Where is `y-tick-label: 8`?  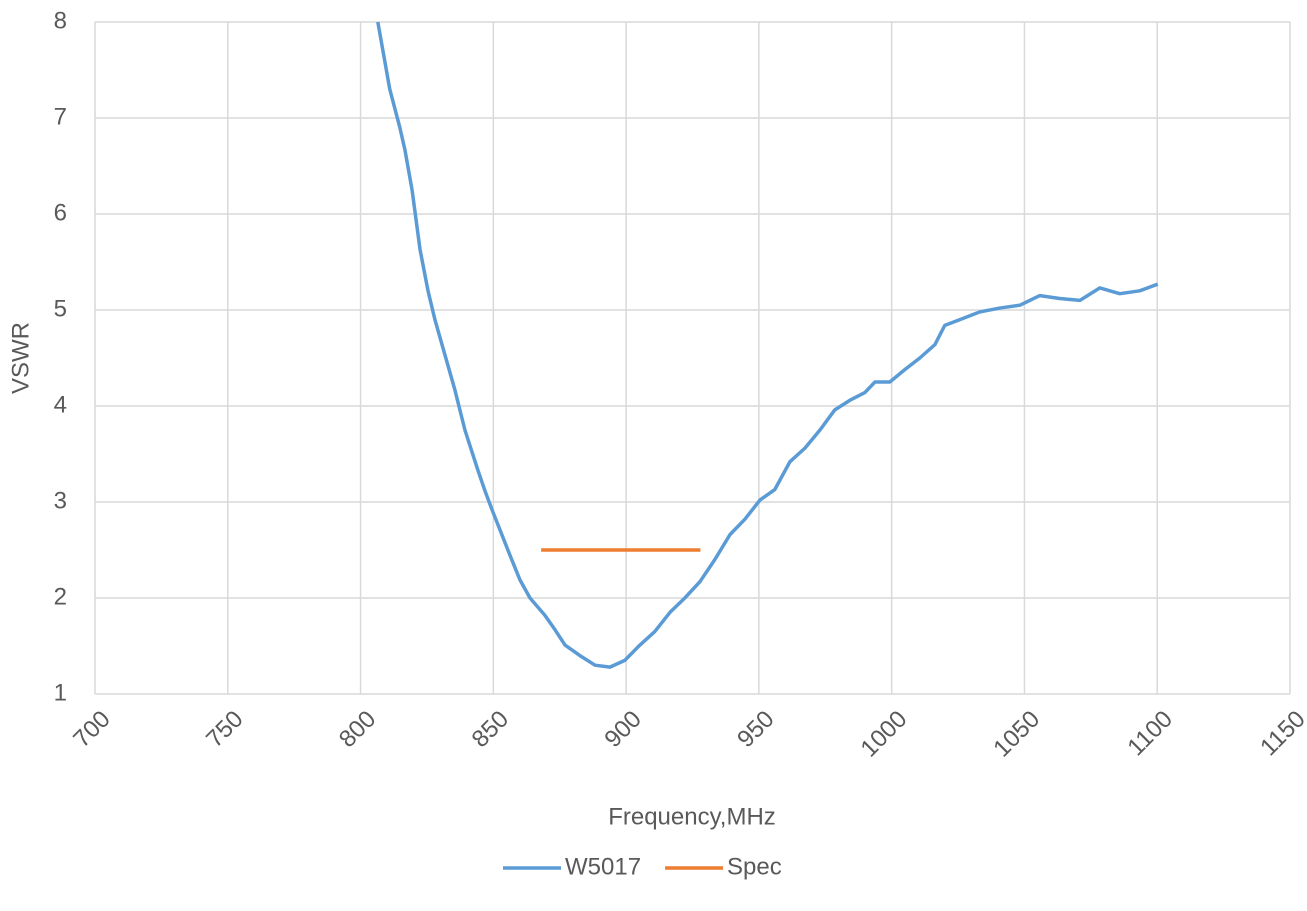 y-tick-label: 8 is located at coordinates (60, 20).